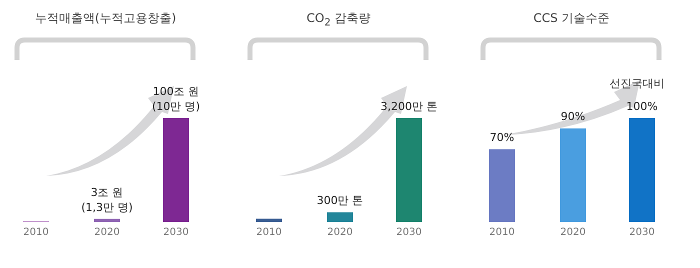 The image size is (700, 268). I want to click on text: 선진국대비, so click(637, 83).